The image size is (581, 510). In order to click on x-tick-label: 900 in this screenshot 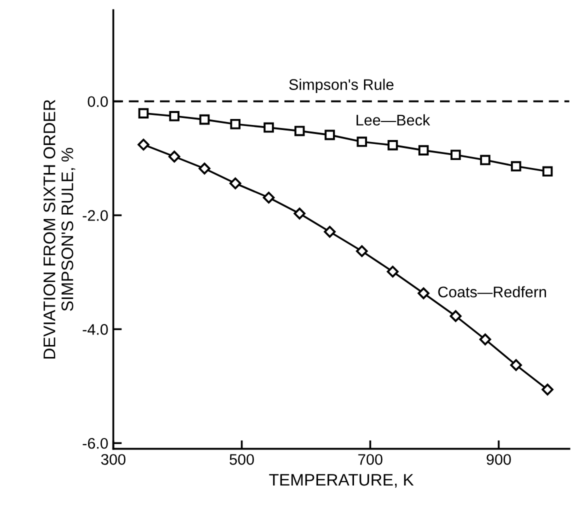, I will do `click(498, 459)`.